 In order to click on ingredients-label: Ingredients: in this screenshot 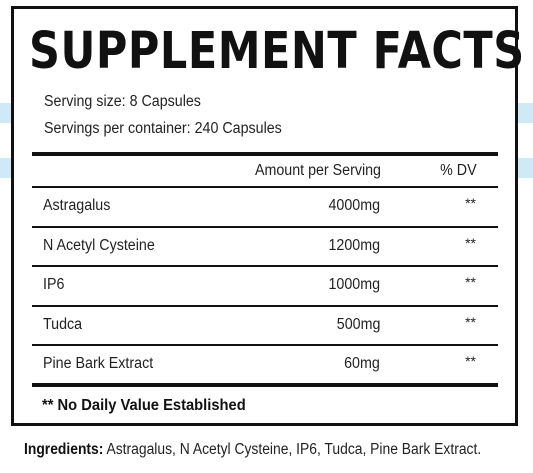, I will do `click(64, 449)`.